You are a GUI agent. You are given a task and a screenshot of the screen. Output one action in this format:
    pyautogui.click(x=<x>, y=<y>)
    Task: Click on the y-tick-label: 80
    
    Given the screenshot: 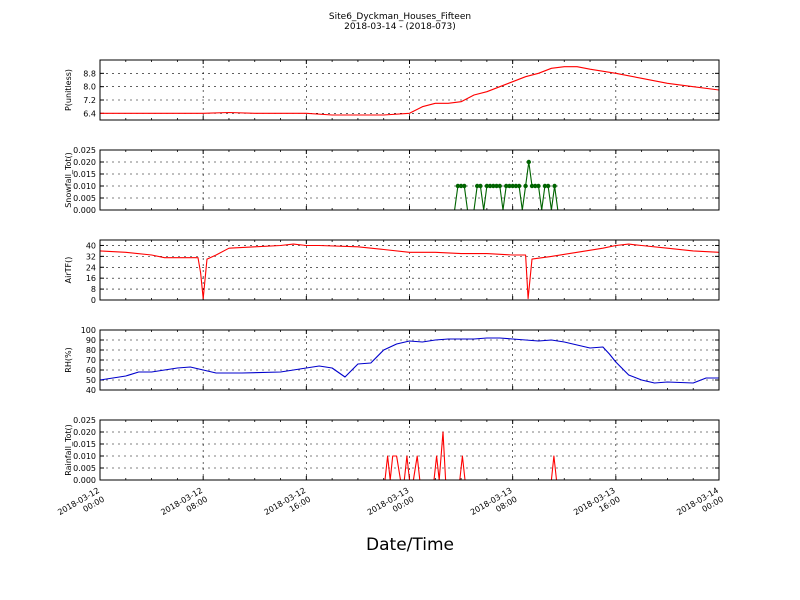 What is the action you would take?
    pyautogui.click(x=91, y=350)
    